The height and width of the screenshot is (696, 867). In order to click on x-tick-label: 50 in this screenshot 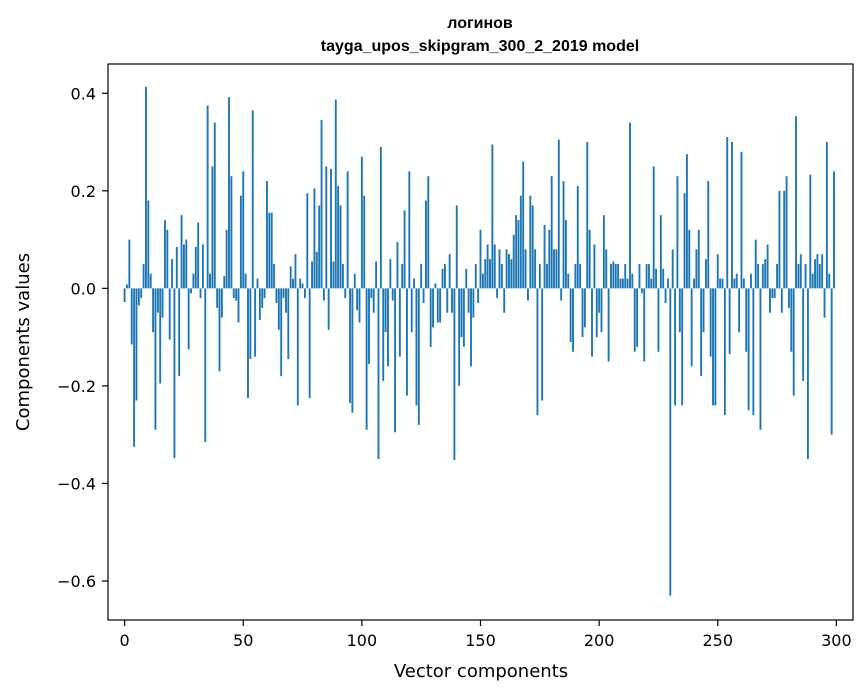, I will do `click(243, 640)`.